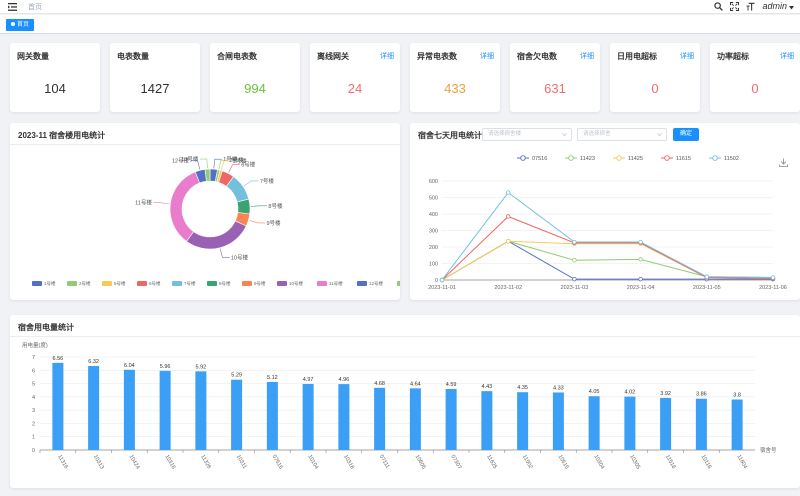 The height and width of the screenshot is (496, 800). Describe the element at coordinates (594, 392) in the screenshot. I see `bar-value-label: 4.05` at that location.